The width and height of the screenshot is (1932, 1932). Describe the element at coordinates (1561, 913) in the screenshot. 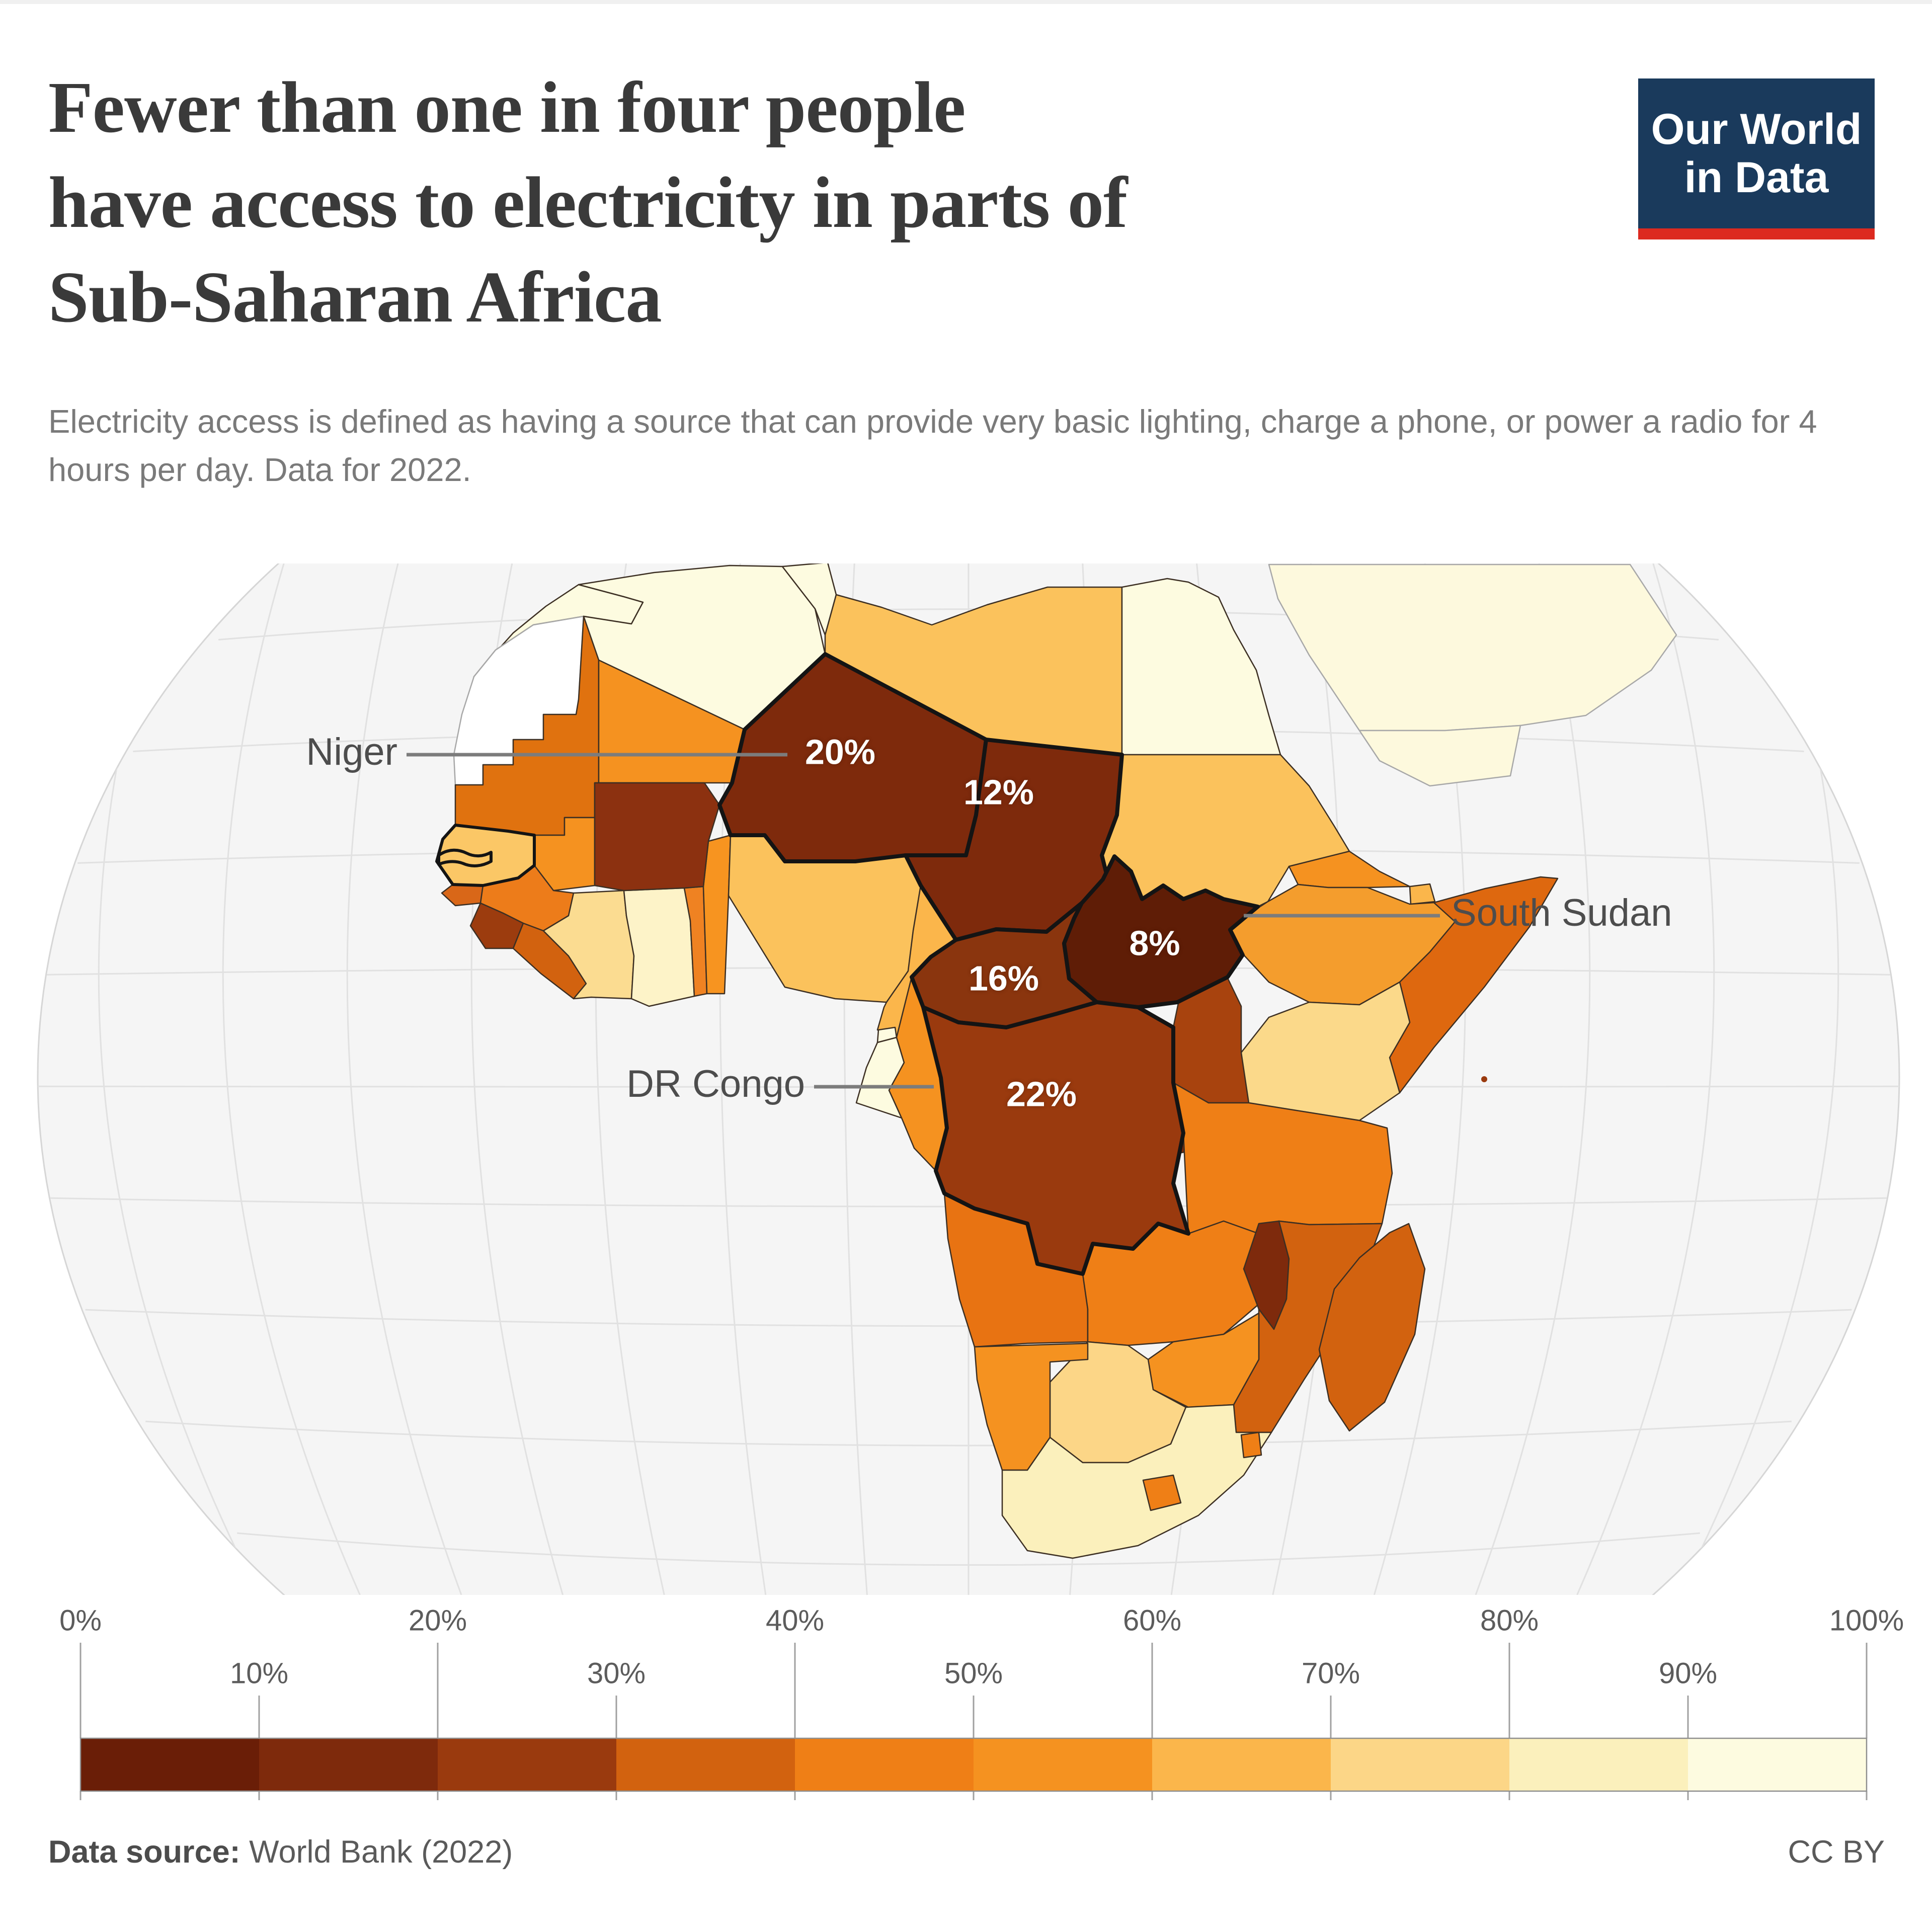

I see `callout-label-south-sudan: South Sudan` at that location.